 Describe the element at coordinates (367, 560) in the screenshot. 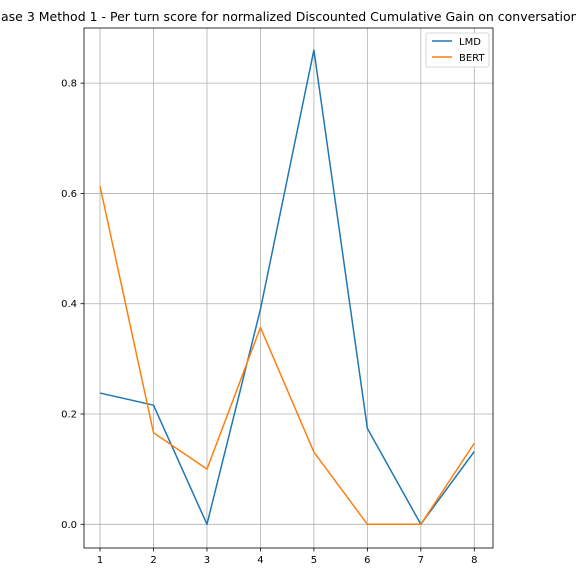

I see `x-tick-label: 6` at that location.